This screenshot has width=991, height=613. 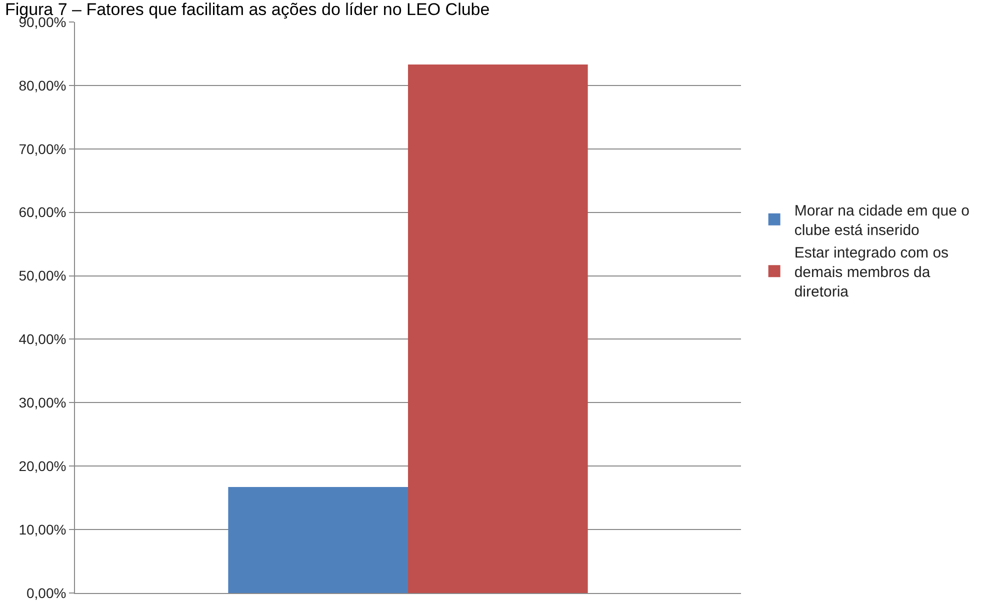 What do you see at coordinates (42, 402) in the screenshot?
I see `y-tick-label: 30,00%` at bounding box center [42, 402].